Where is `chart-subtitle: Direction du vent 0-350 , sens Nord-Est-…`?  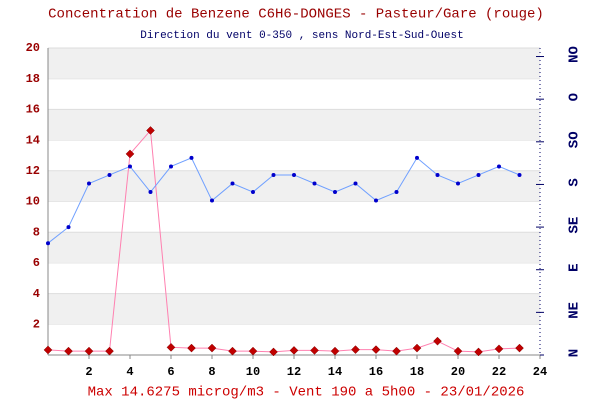
chart-subtitle: Direction du vent 0-350 , sens Nord-Est-… is located at coordinates (301, 36).